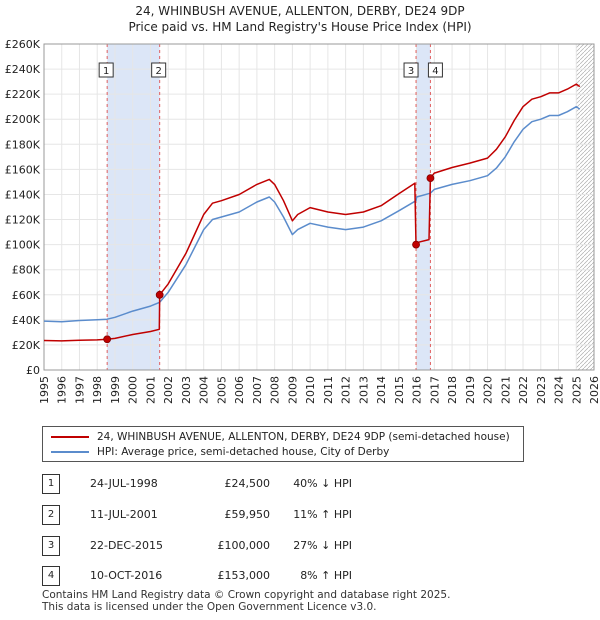 The image size is (600, 620). What do you see at coordinates (523, 390) in the screenshot?
I see `x-tick-label: 2022` at bounding box center [523, 390].